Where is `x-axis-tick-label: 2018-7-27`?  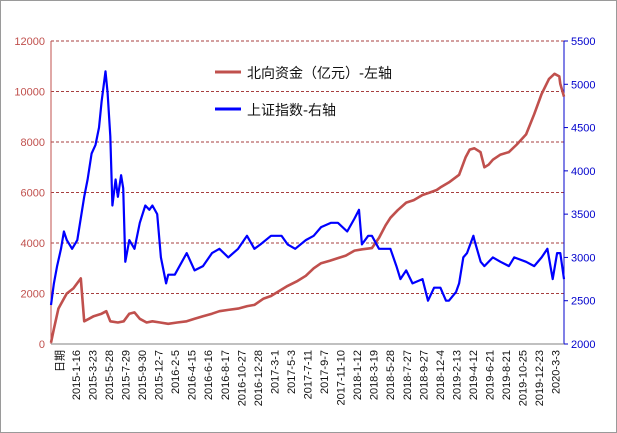
x-axis-tick-label: 2018-7-27 is located at coordinates (408, 375).